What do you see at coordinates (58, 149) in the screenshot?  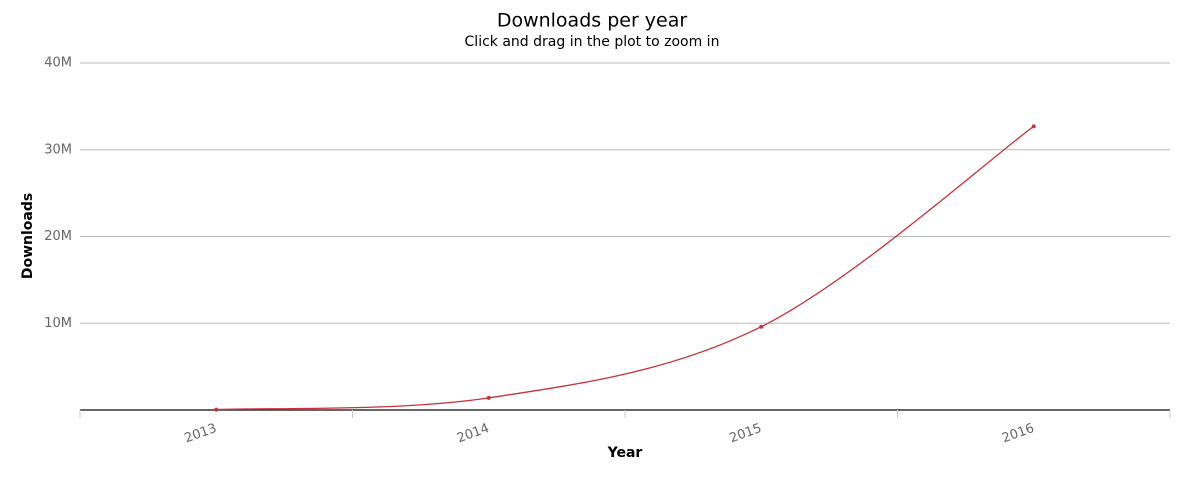 I see `y-tick-label: 30M` at bounding box center [58, 149].